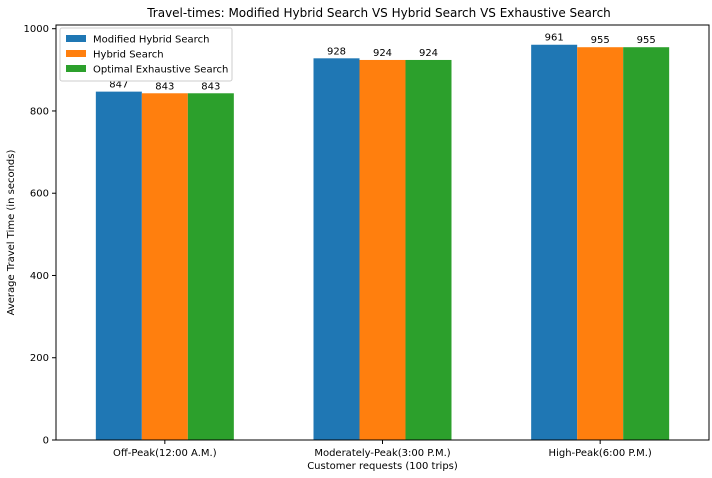  I want to click on y-tick-label: 200, so click(39, 358).